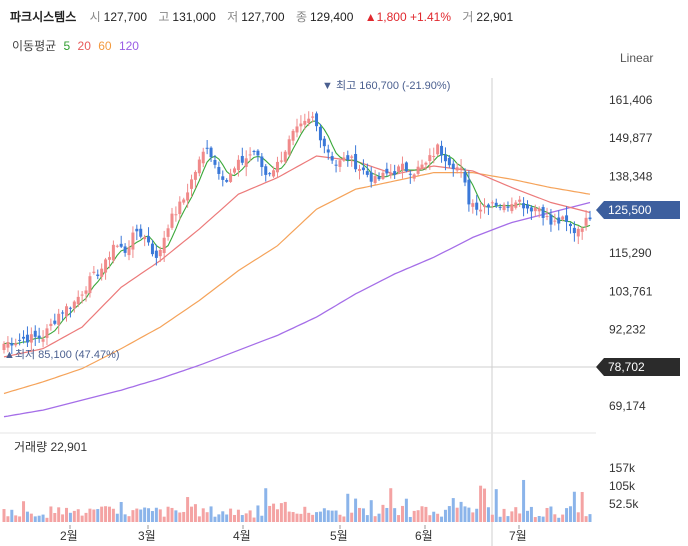 This screenshot has height=546, width=688. I want to click on crosshair-price-tag, so click(638, 367).